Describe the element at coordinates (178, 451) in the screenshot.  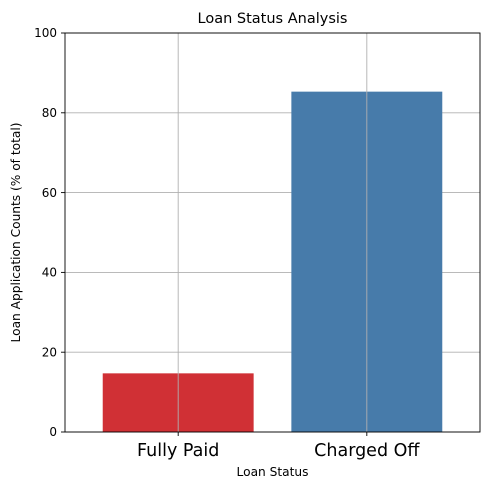
I see `x-tick-label: Fully Paid` at that location.